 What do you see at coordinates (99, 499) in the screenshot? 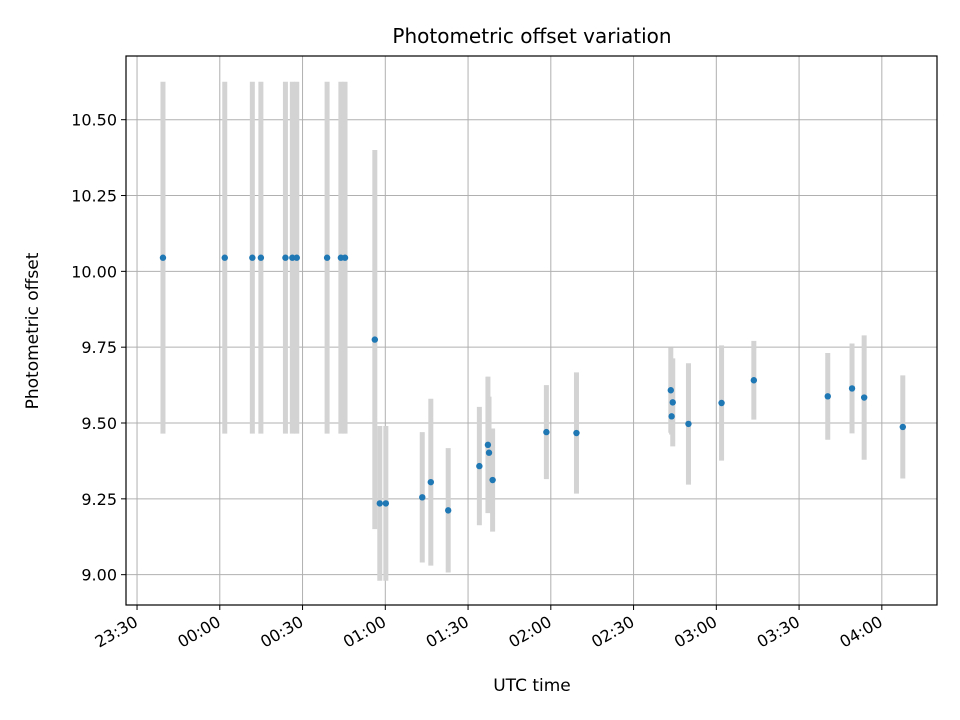
I see `y-tick-label: 9.25` at bounding box center [99, 499].